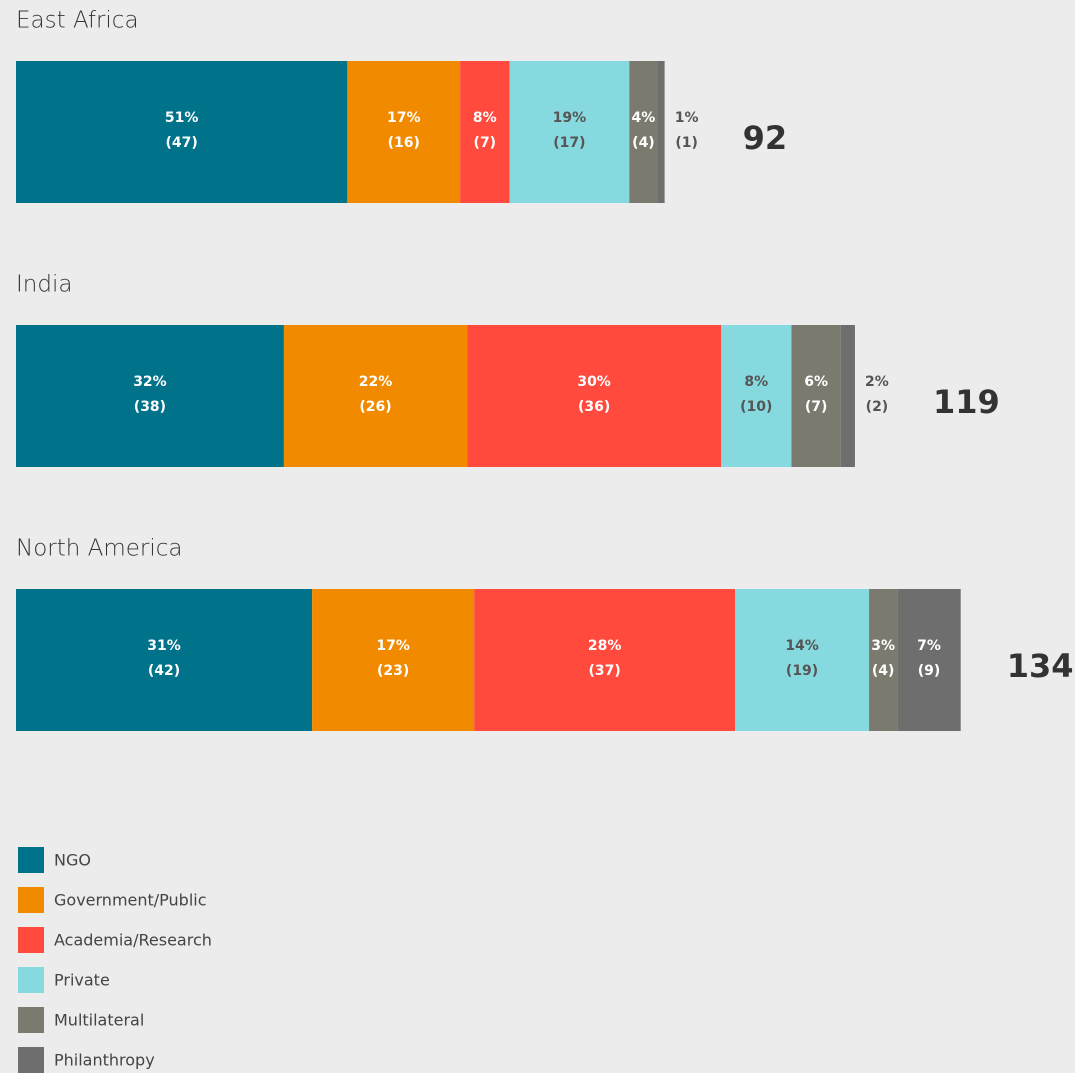 Image resolution: width=1075 pixels, height=1073 pixels. Describe the element at coordinates (966, 402) in the screenshot. I see `total-label: 119` at that location.